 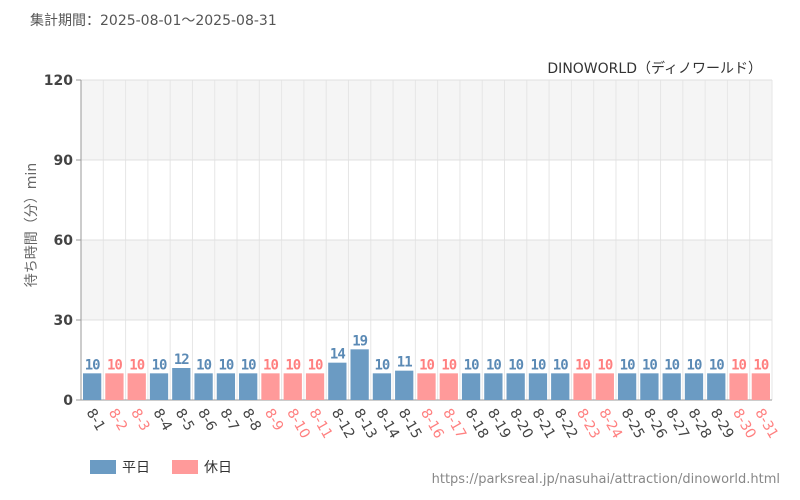 I want to click on legend-item-holiday: 休日, so click(x=202, y=467).